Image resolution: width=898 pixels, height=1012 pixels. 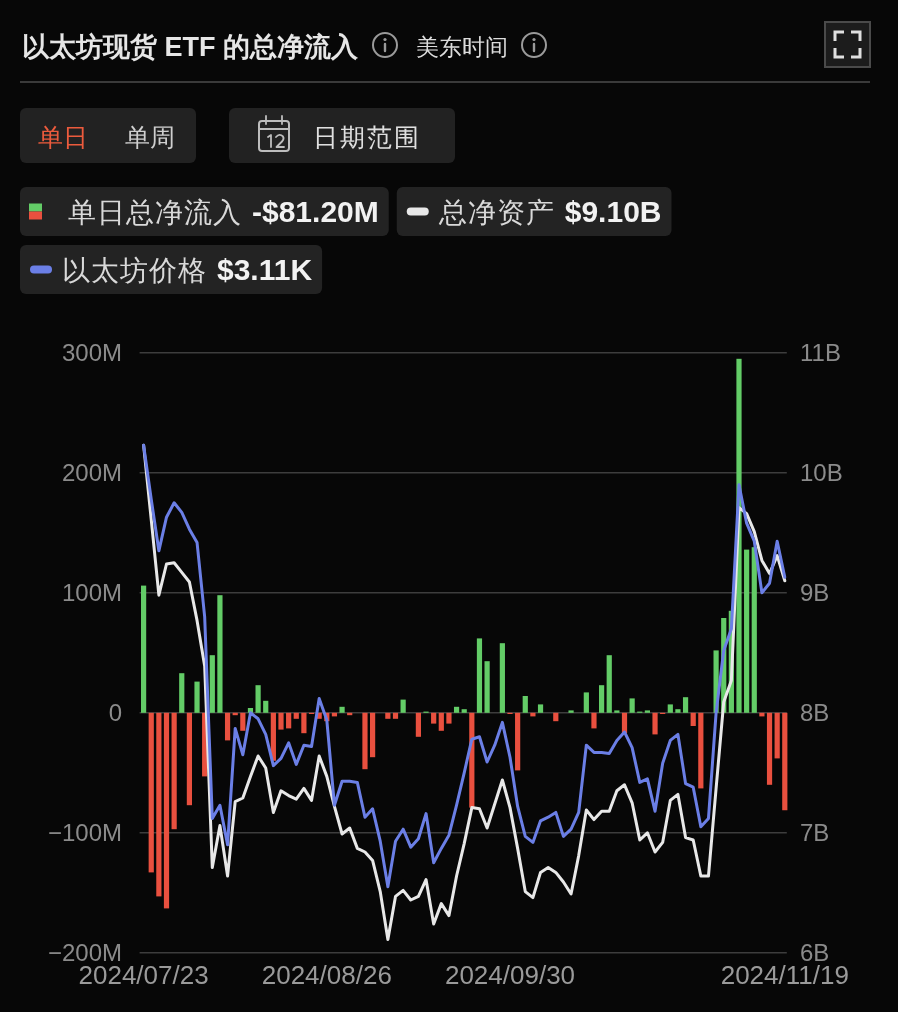 What do you see at coordinates (108, 135) in the screenshot?
I see `toggle-buttons: 单日 单周` at bounding box center [108, 135].